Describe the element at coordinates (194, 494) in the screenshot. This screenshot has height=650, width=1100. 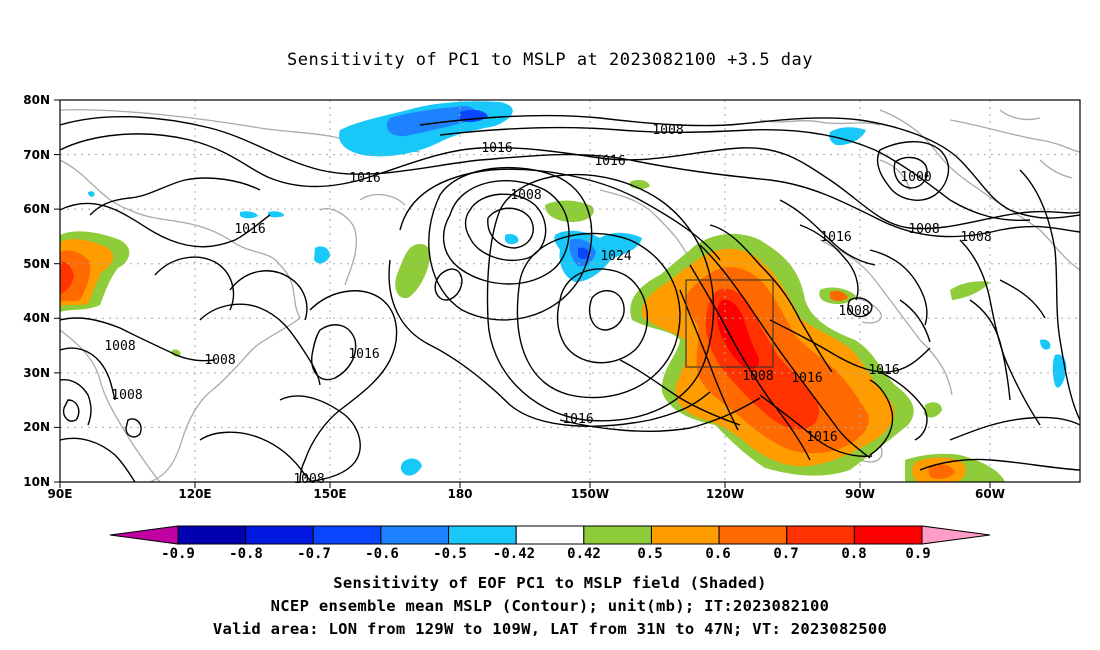
I see `lon-label: 120E` at that location.